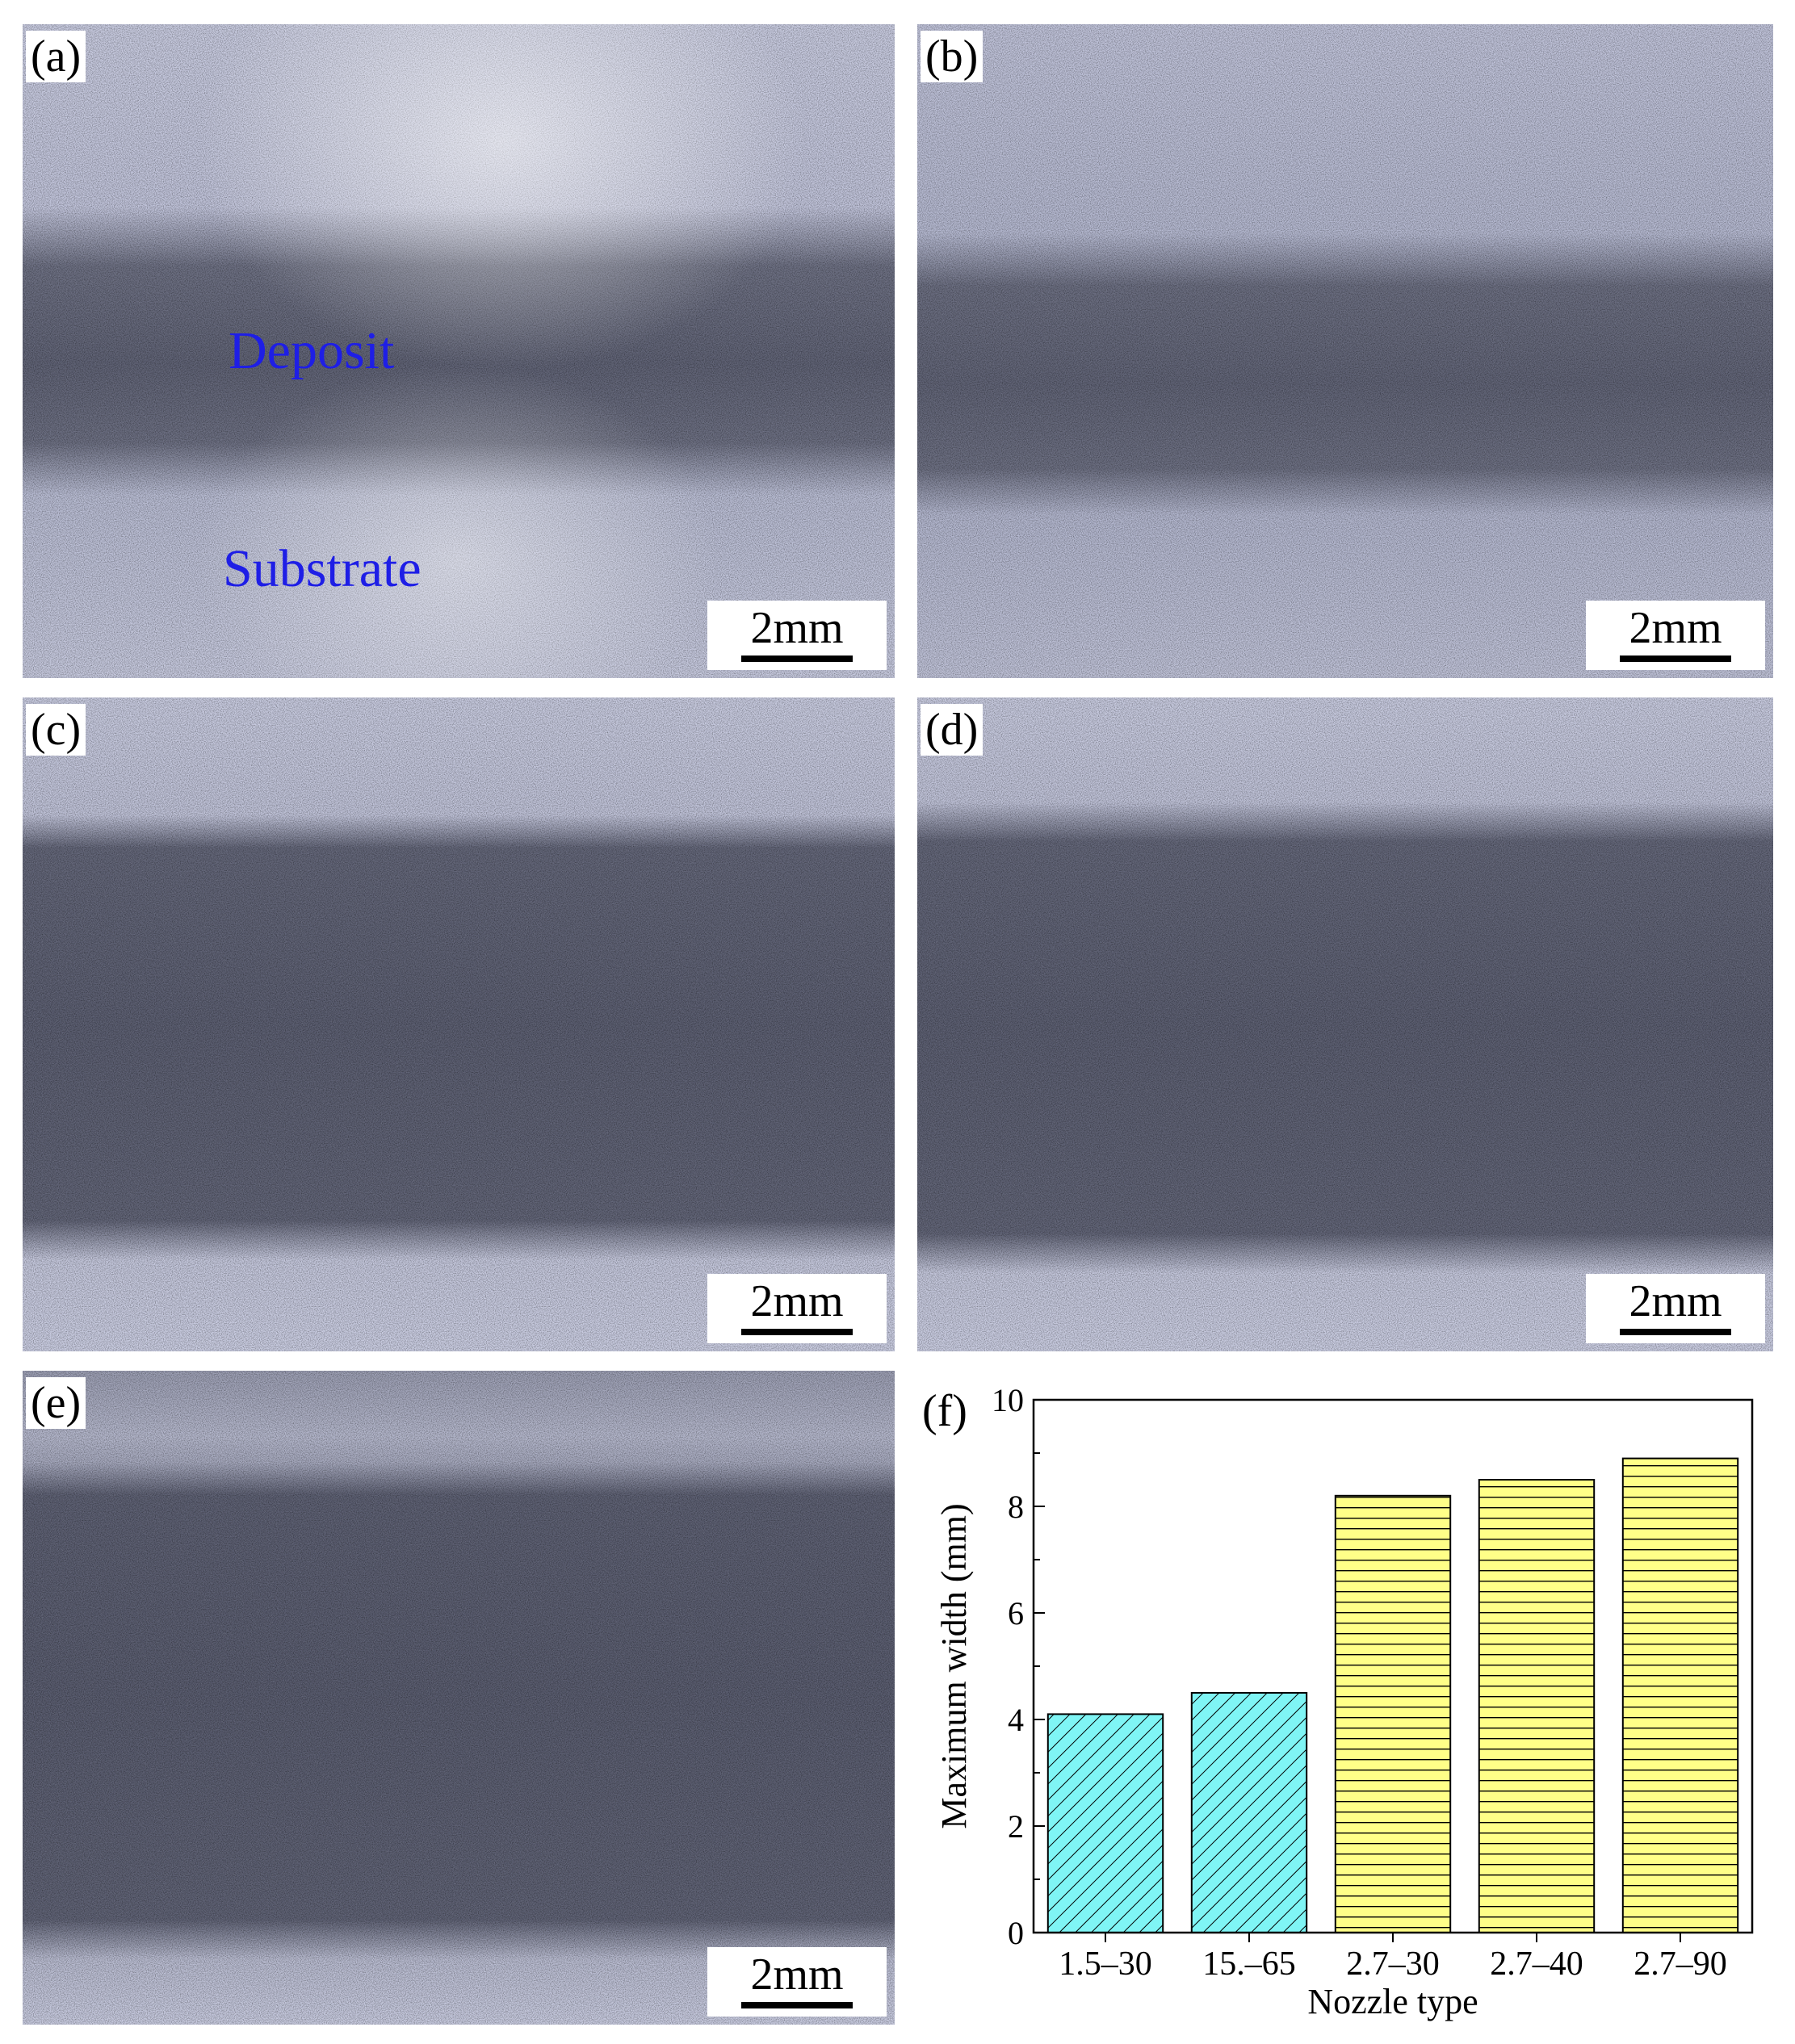 The image size is (1795, 2044). What do you see at coordinates (1016, 1613) in the screenshot?
I see `y-tick-label: 6` at bounding box center [1016, 1613].